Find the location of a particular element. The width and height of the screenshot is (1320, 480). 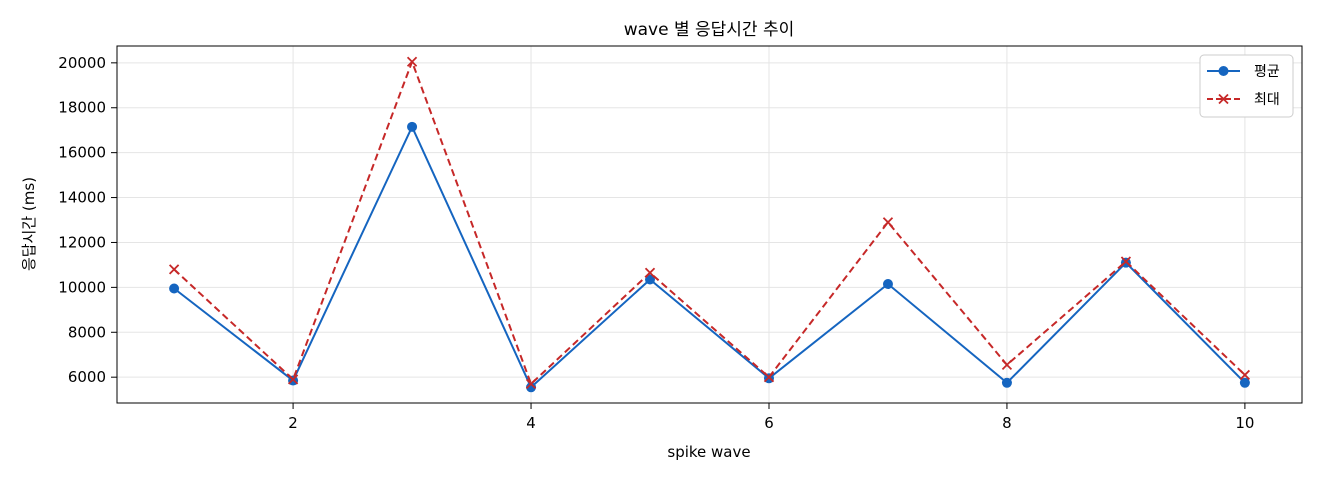

y-tick-label: 20000 is located at coordinates (82, 63).